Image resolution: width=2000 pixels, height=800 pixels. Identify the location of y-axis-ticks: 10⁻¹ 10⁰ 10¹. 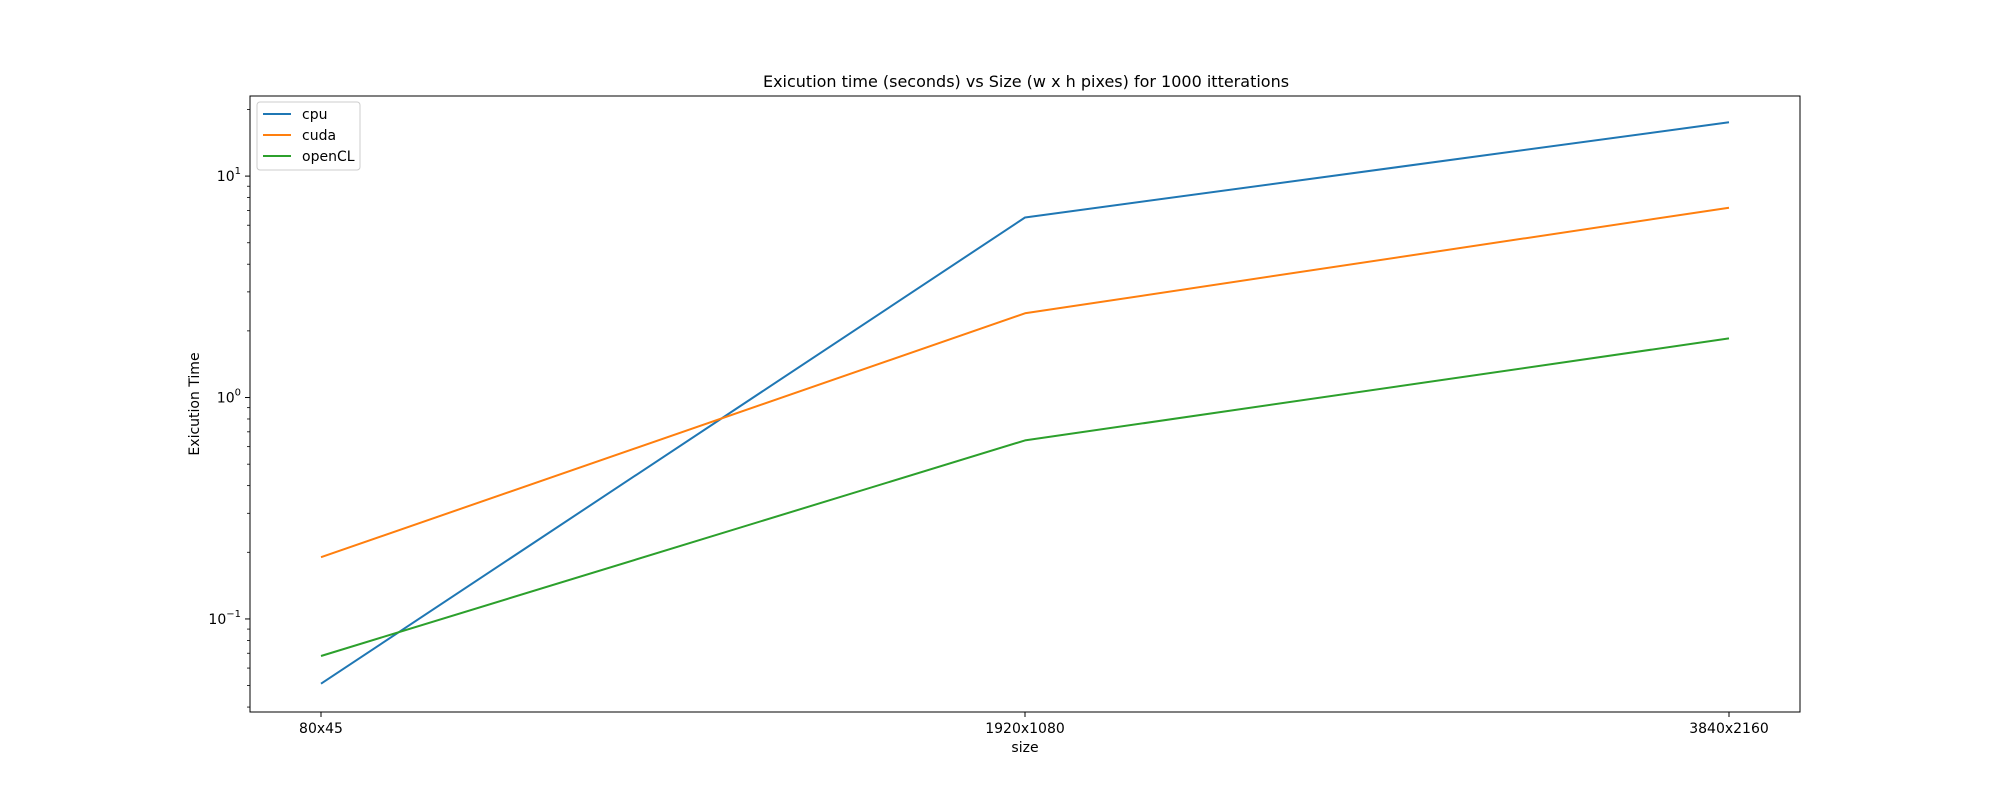
(229, 397).